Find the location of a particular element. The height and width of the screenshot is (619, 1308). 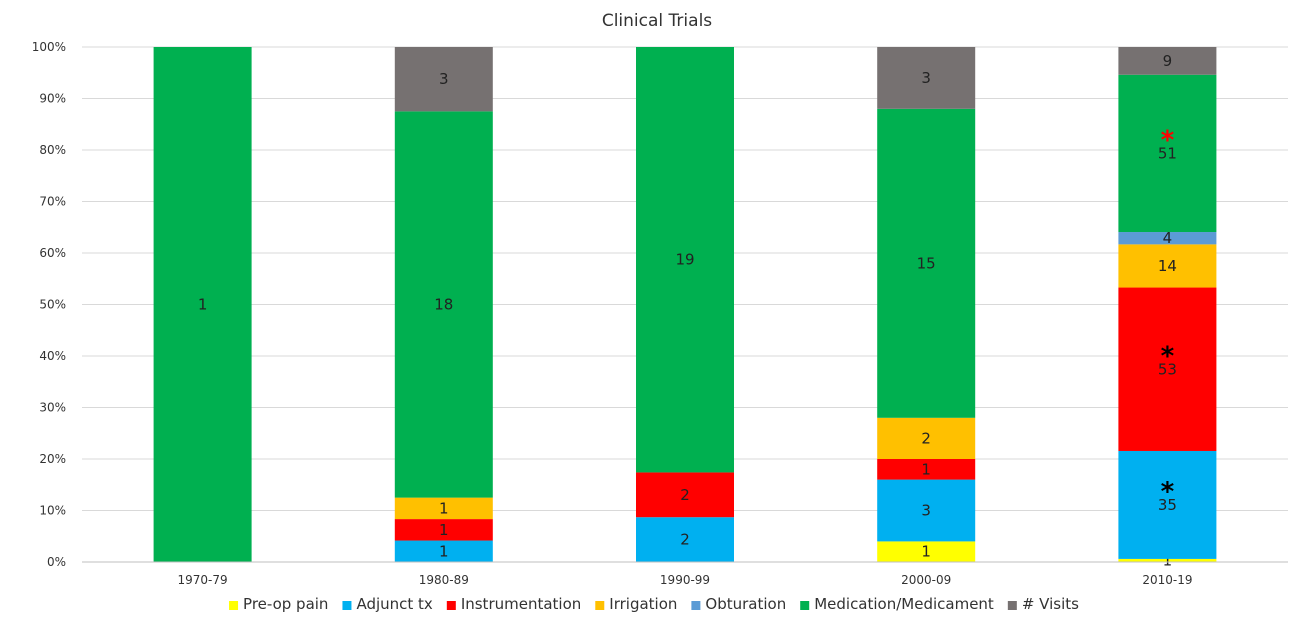

legend-label: Instrumentation is located at coordinates (521, 604).